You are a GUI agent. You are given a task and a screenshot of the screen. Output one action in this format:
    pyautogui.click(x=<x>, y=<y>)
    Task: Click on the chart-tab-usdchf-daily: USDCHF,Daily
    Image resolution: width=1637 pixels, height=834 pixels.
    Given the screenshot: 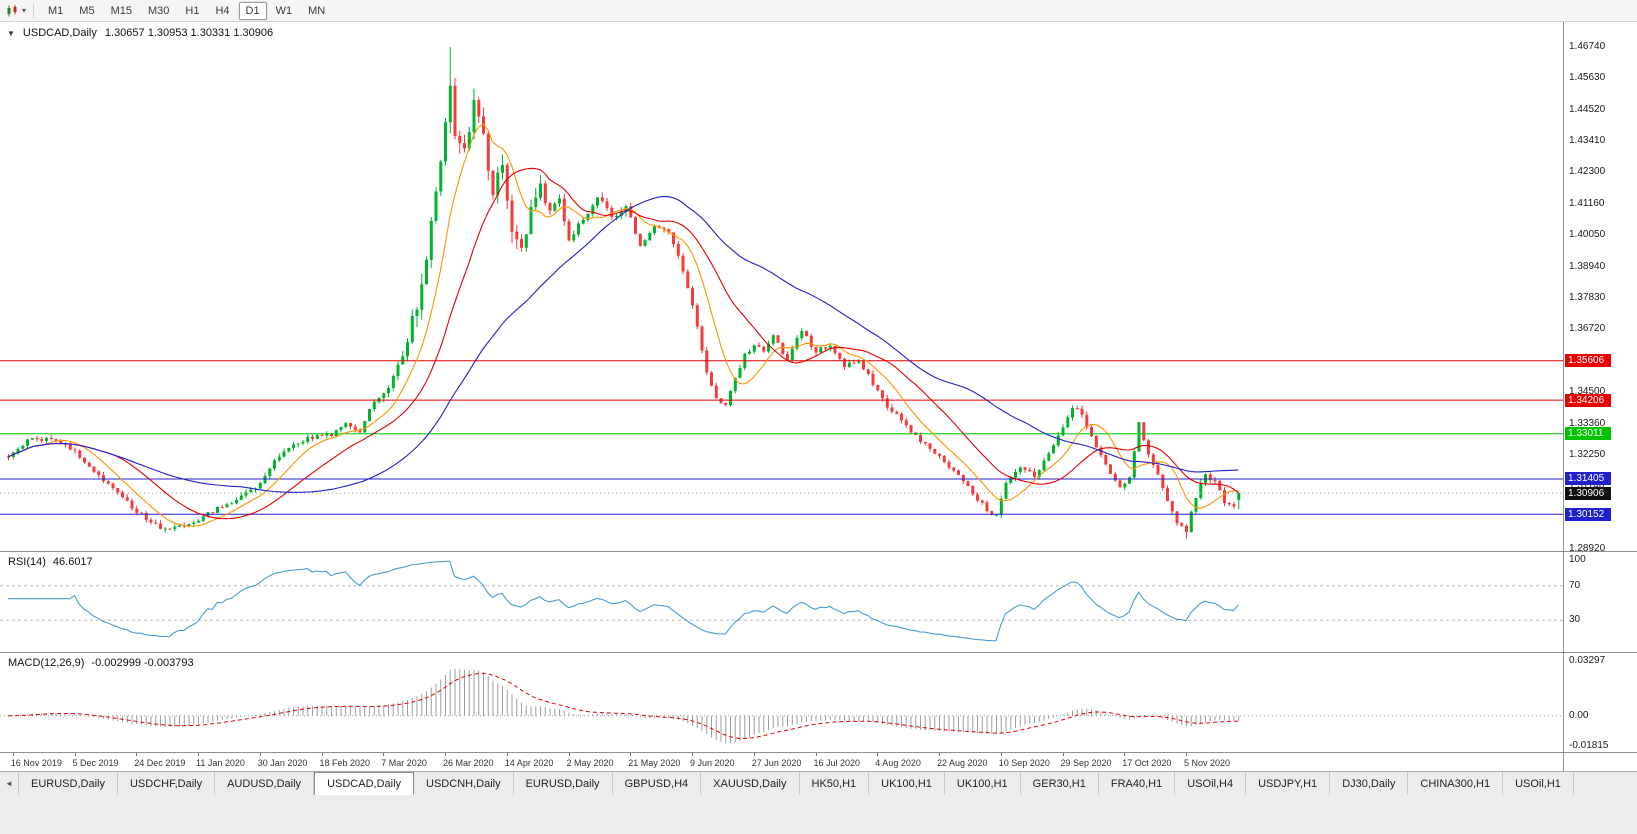 What is the action you would take?
    pyautogui.click(x=166, y=783)
    